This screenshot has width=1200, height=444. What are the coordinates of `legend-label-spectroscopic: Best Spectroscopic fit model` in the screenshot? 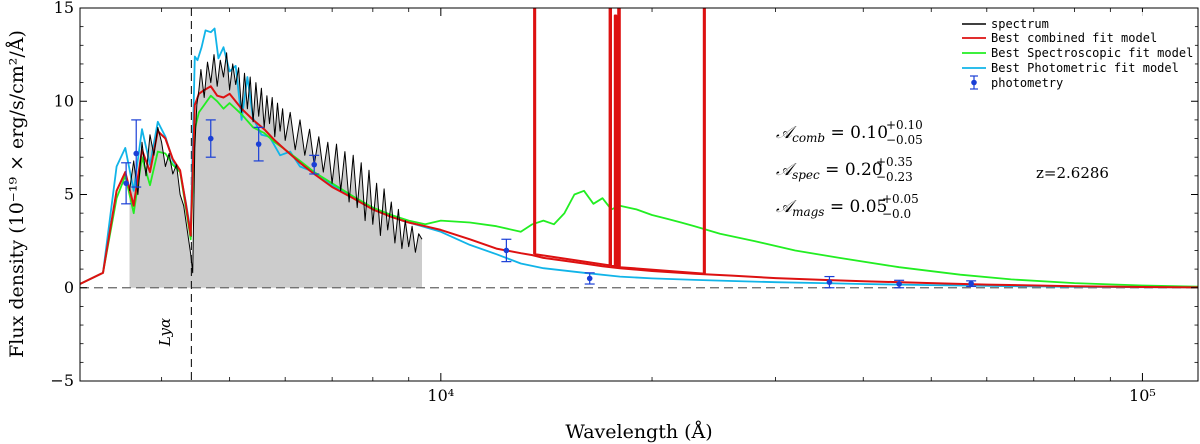 It's located at (1092, 53).